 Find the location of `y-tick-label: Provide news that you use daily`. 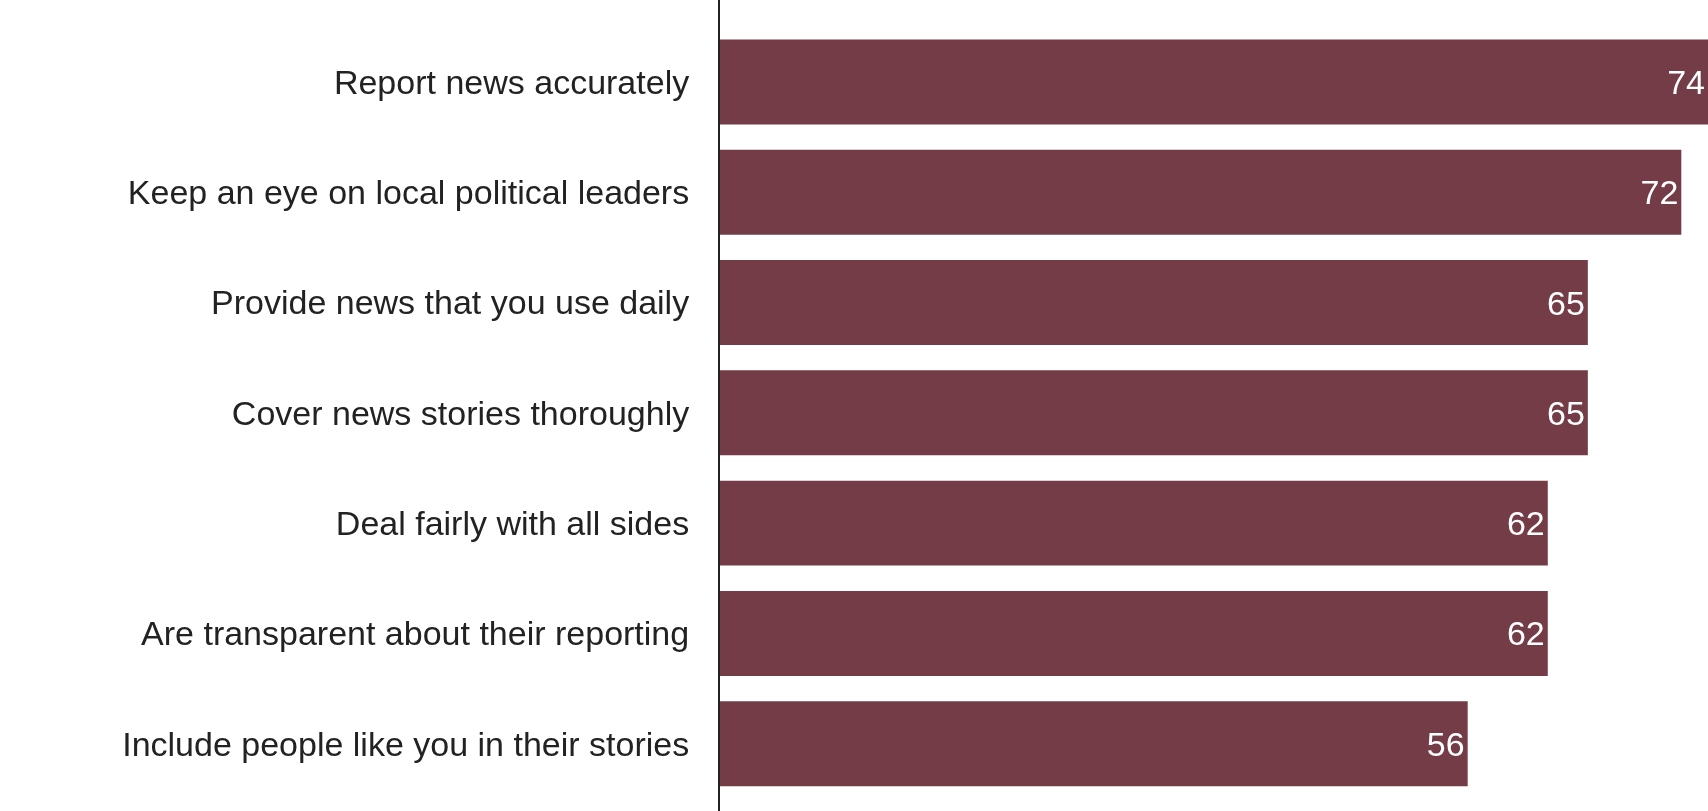

y-tick-label: Provide news that you use daily is located at coordinates (450, 302).